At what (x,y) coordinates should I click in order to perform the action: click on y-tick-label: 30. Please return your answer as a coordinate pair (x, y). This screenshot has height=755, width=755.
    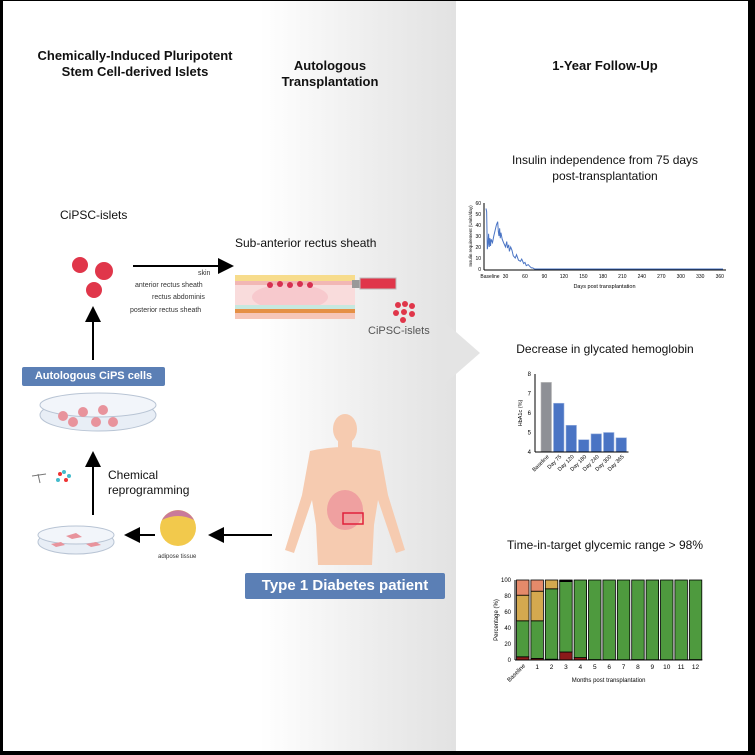
    Looking at the image, I should click on (478, 237).